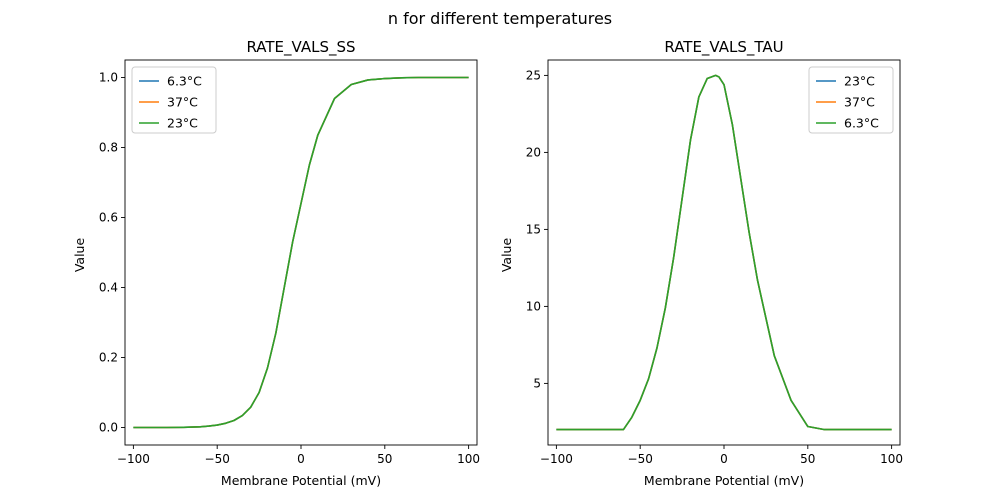  Describe the element at coordinates (724, 480) in the screenshot. I see `x-axis-label-tau: Membrane Potential (mV)` at that location.